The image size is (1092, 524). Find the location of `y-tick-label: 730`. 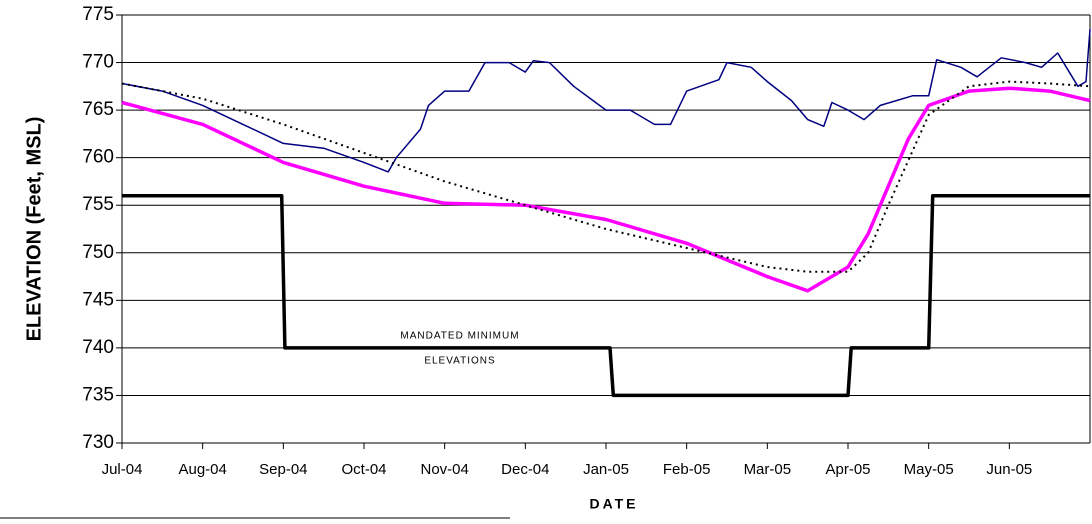

y-tick-label: 730 is located at coordinates (98, 442).